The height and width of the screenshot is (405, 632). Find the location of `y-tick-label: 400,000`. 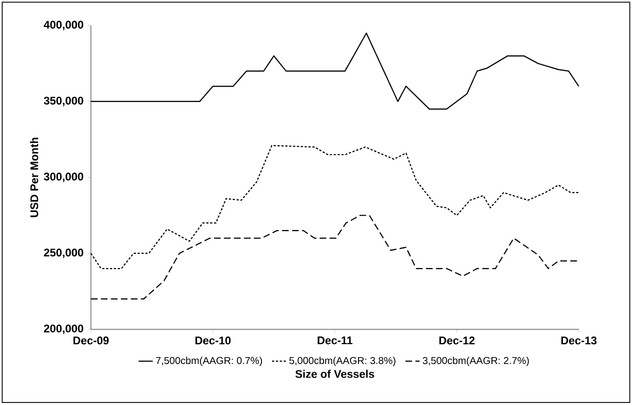

y-tick-label: 400,000 is located at coordinates (64, 25).